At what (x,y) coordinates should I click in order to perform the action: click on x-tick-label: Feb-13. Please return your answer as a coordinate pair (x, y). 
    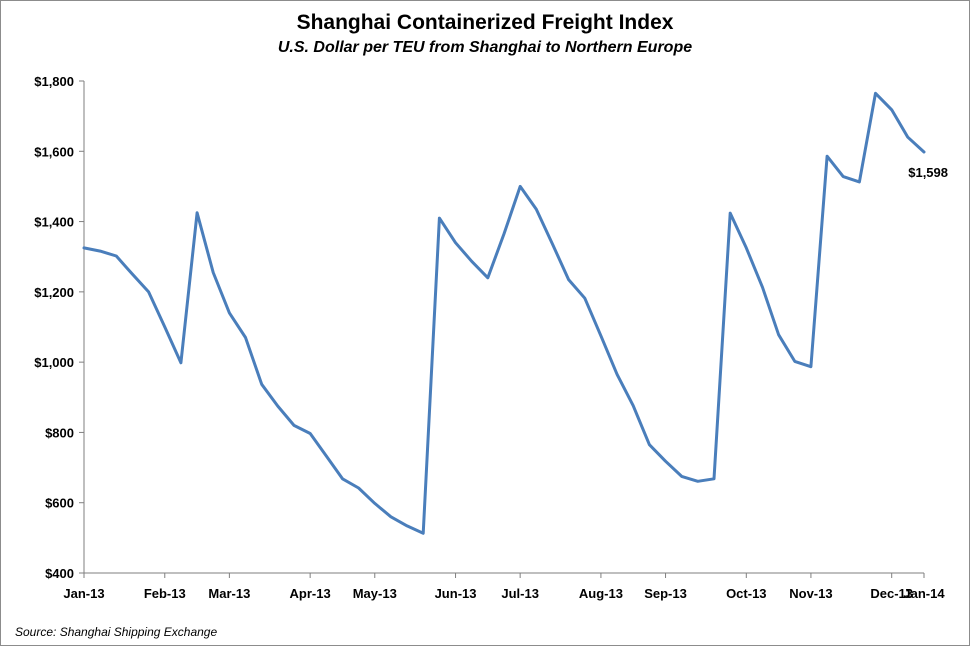
    Looking at the image, I should click on (165, 593).